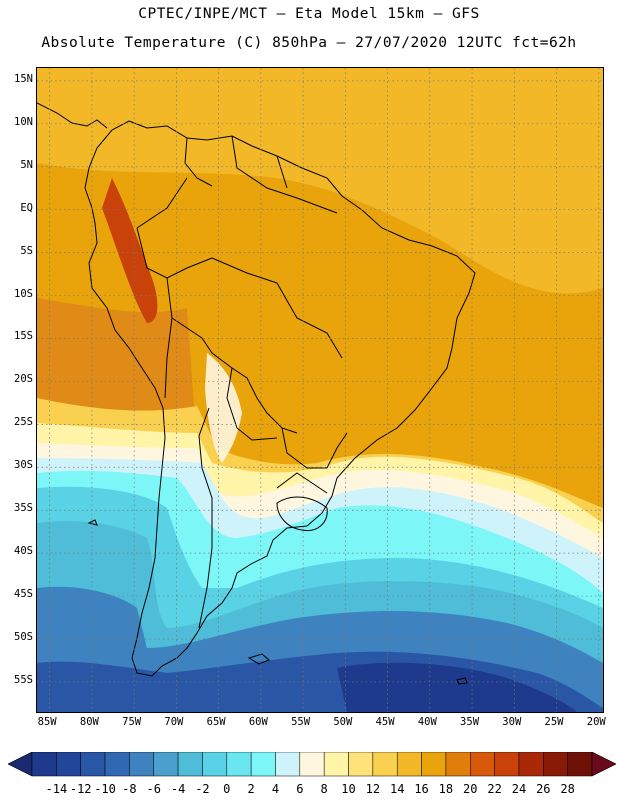 The height and width of the screenshot is (800, 618). What do you see at coordinates (23, 78) in the screenshot?
I see `lat-tick-label: 15N` at bounding box center [23, 78].